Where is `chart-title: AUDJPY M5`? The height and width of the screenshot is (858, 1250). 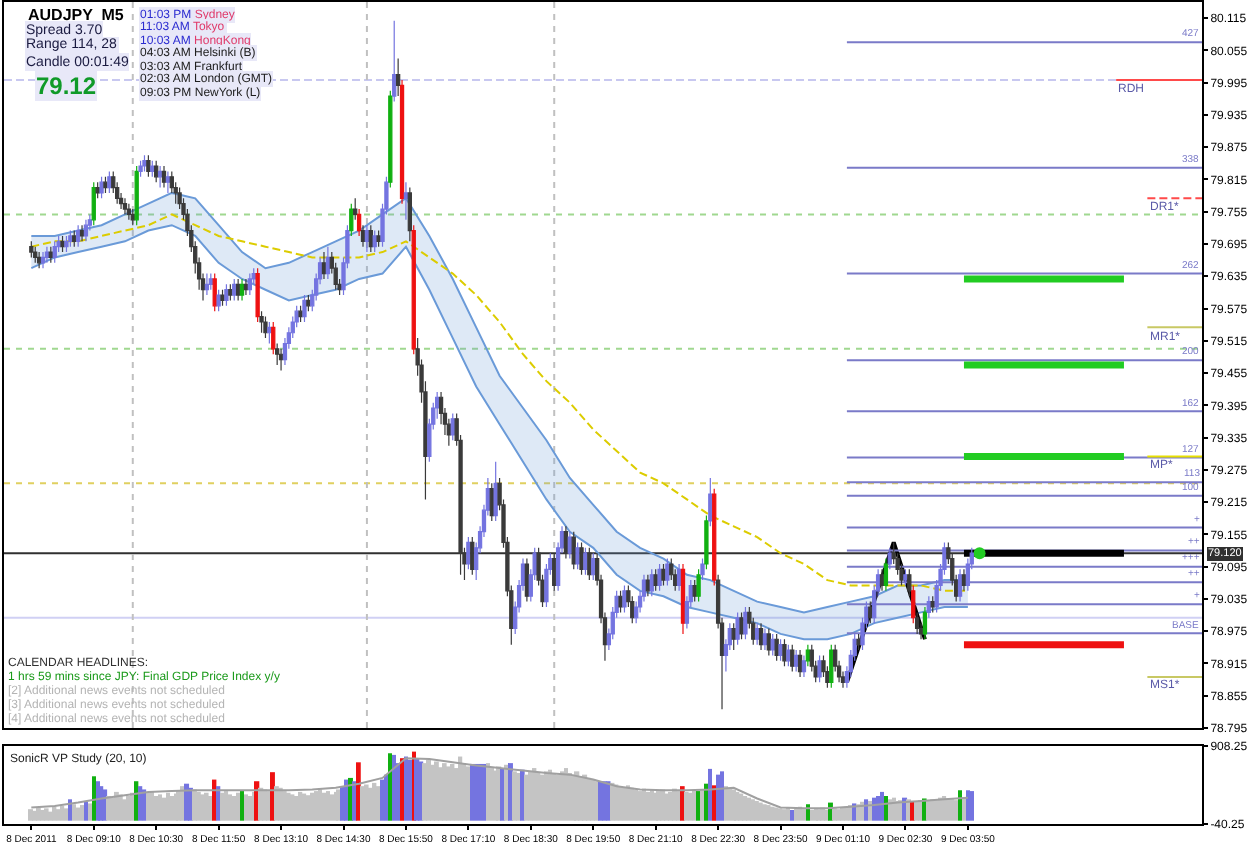
chart-title: AUDJPY M5 is located at coordinates (76, 15).